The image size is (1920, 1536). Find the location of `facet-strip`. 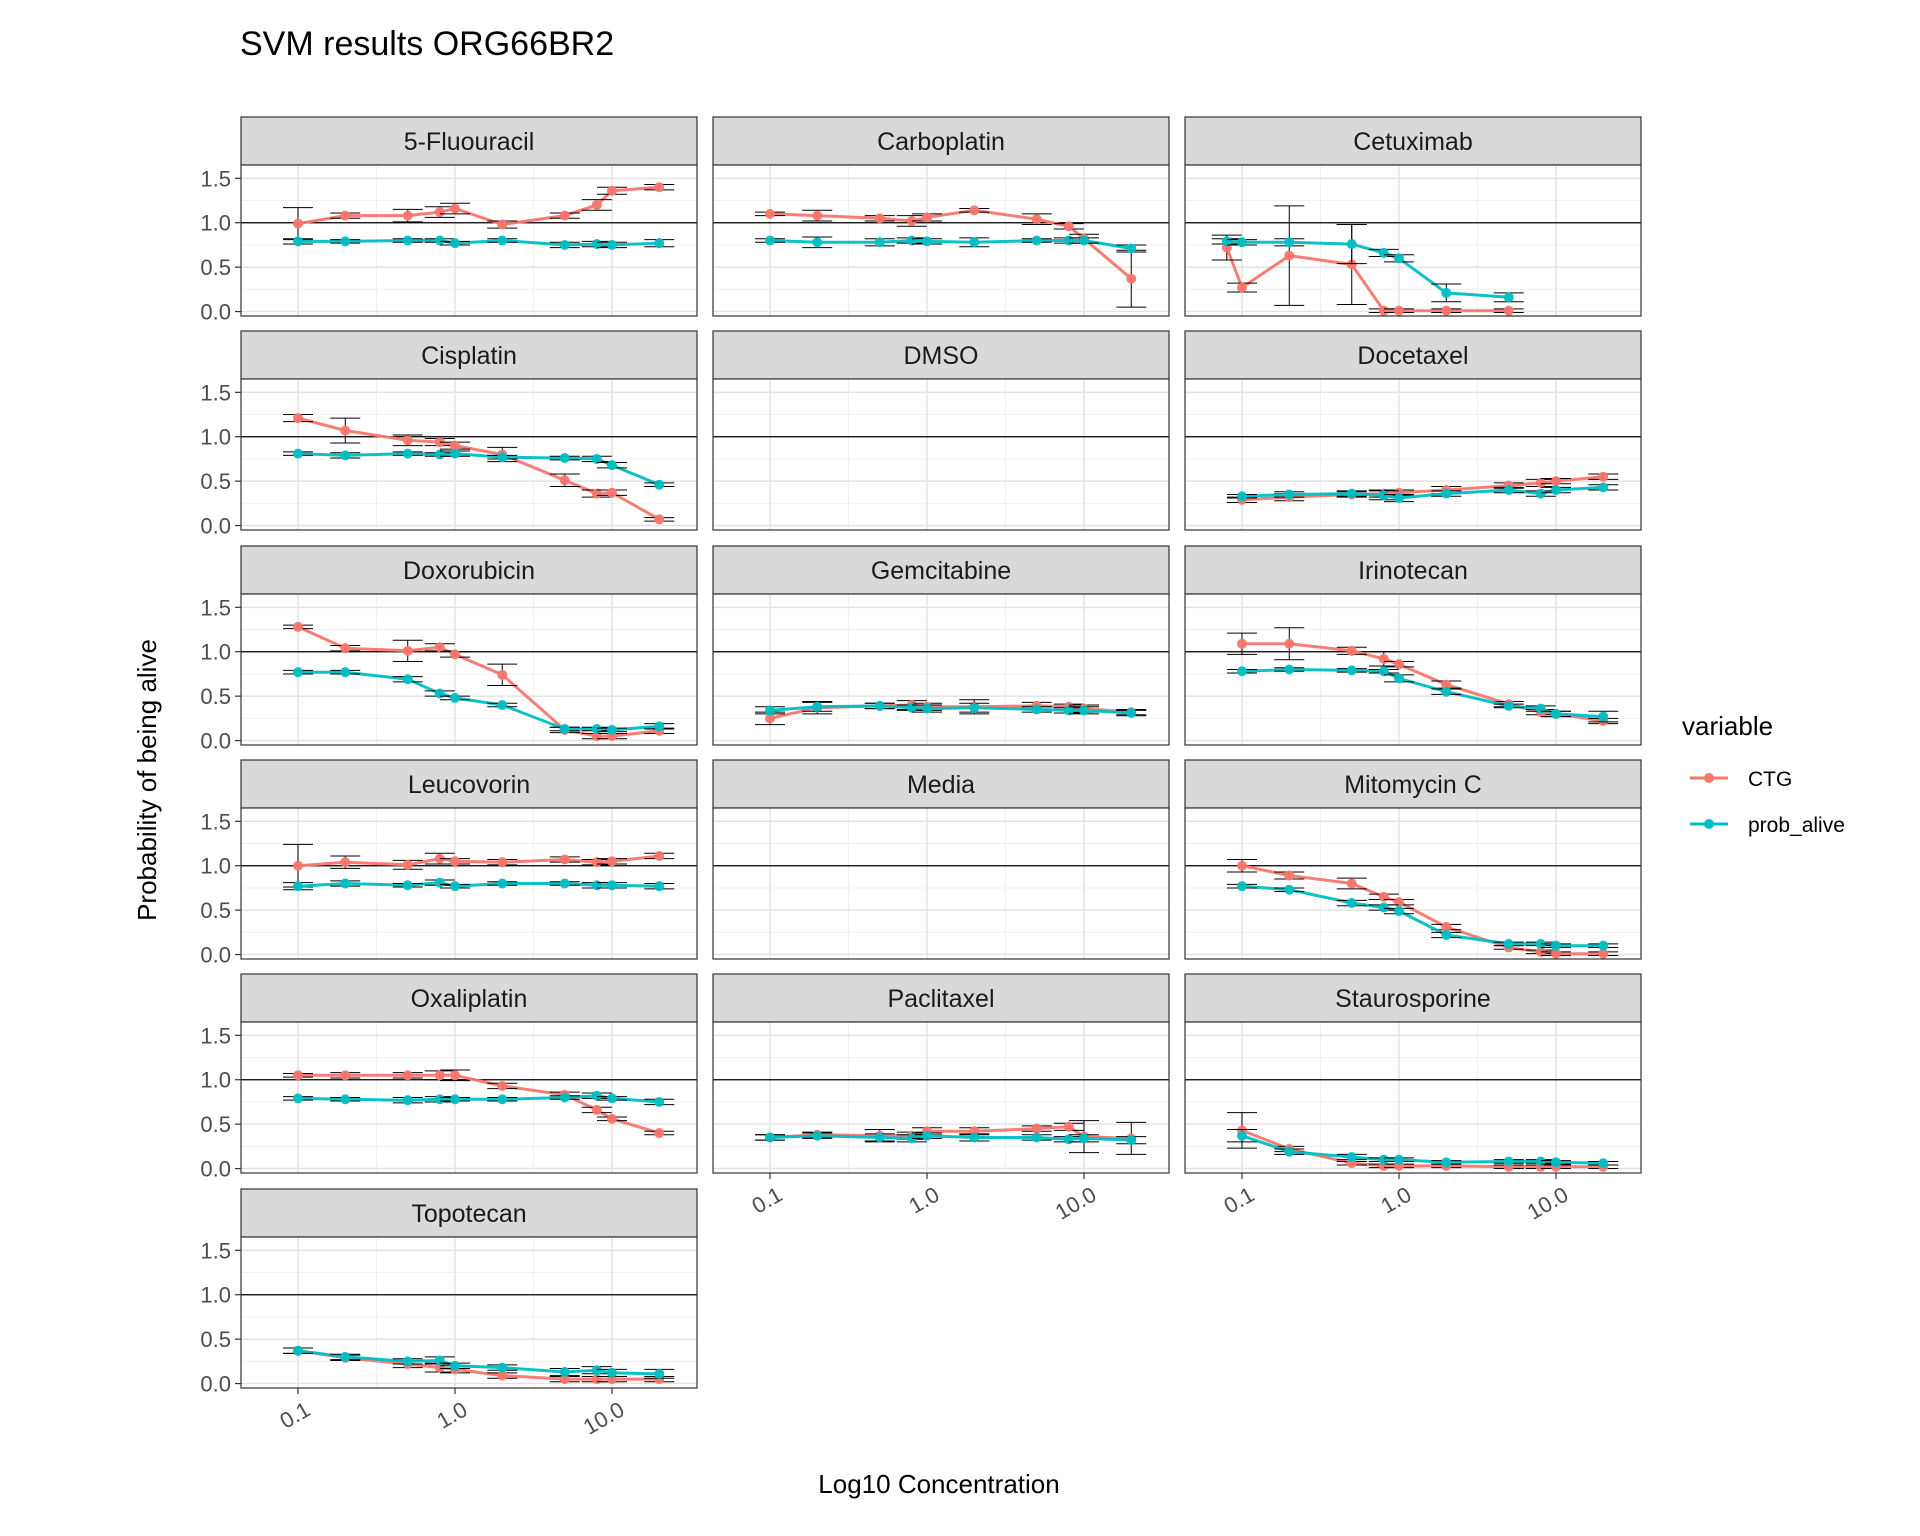

facet-strip is located at coordinates (469, 1213).